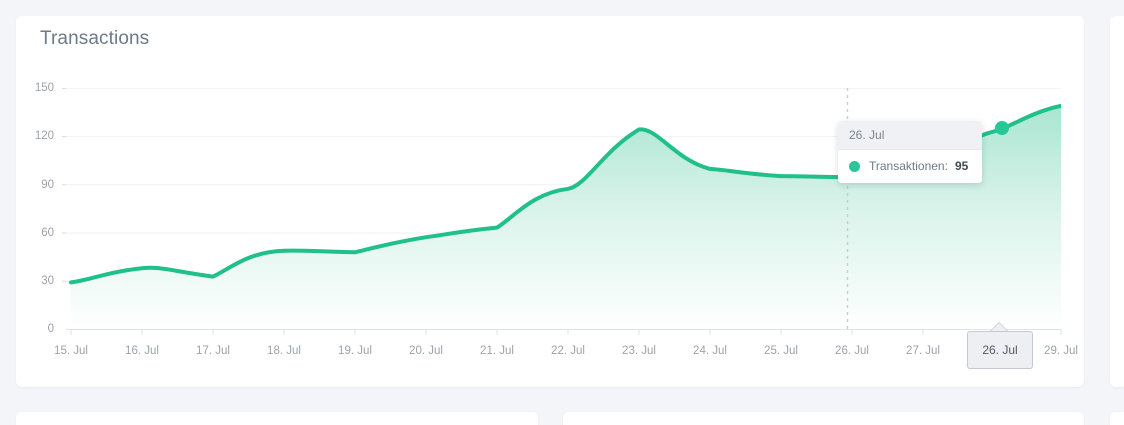 The image size is (1124, 425). I want to click on y-tick-120: 120, so click(44, 136).